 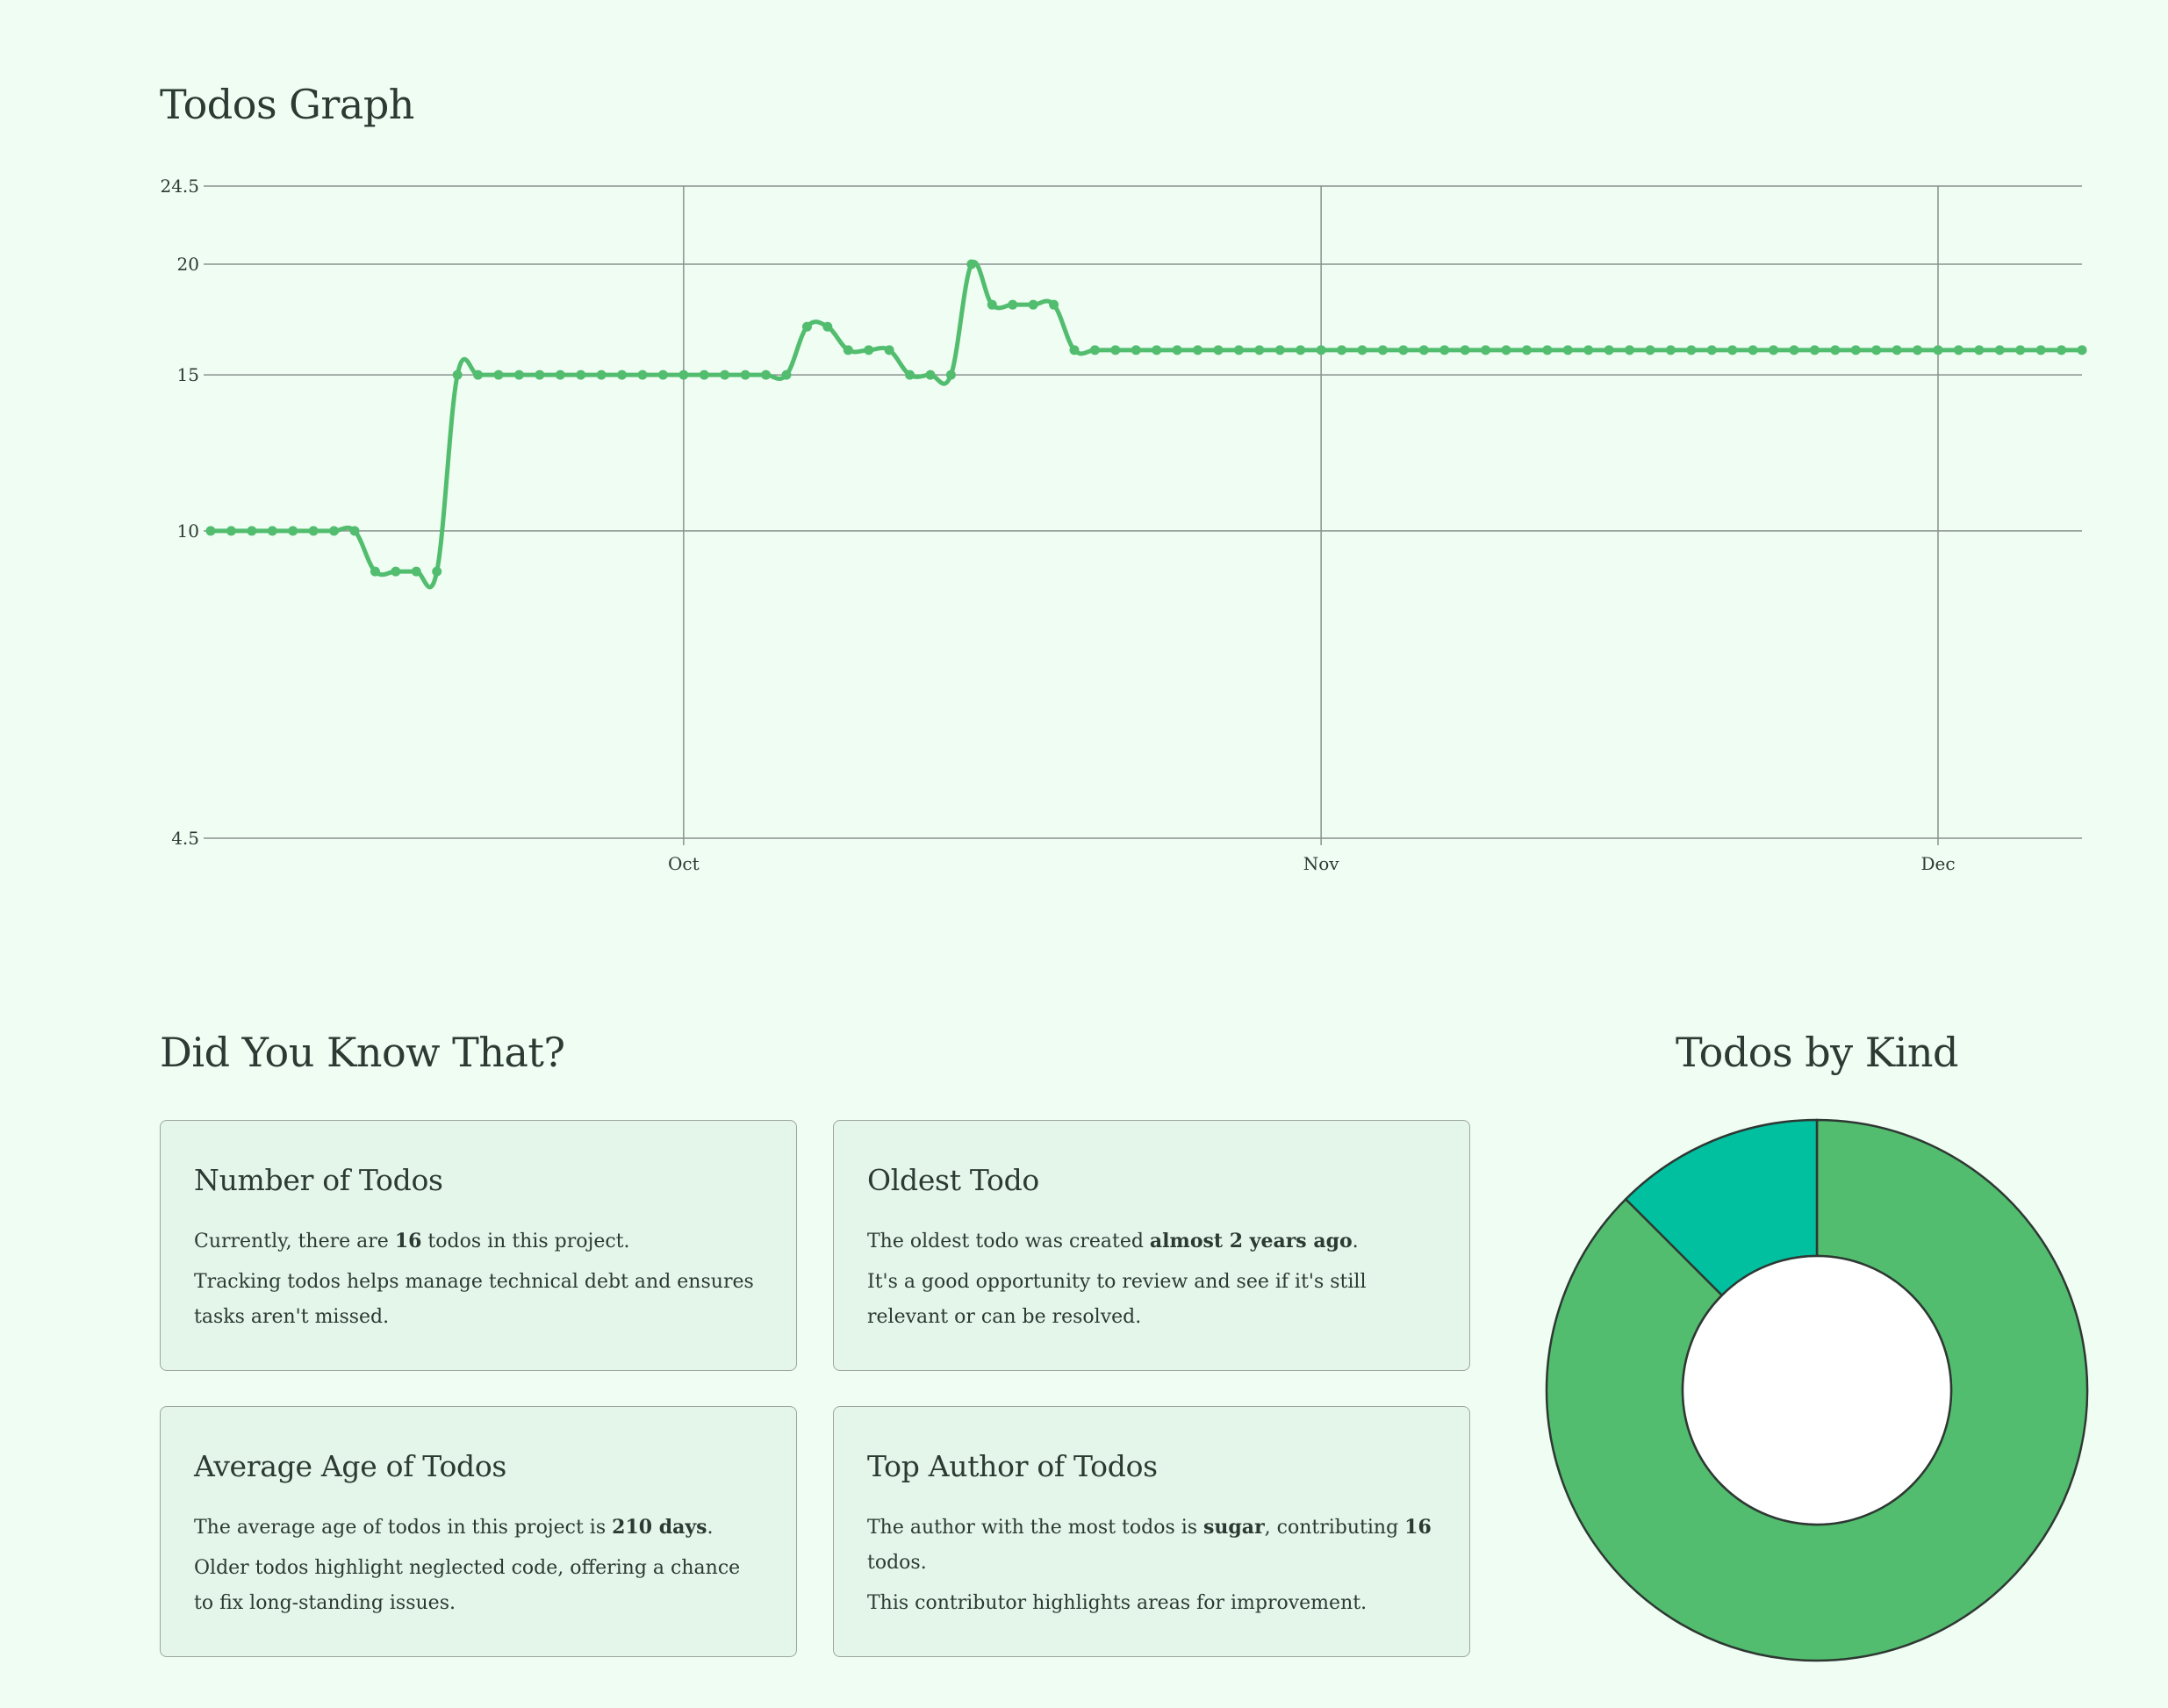 What do you see at coordinates (287, 104) in the screenshot?
I see `todos-graph-title: Todos Graph` at bounding box center [287, 104].